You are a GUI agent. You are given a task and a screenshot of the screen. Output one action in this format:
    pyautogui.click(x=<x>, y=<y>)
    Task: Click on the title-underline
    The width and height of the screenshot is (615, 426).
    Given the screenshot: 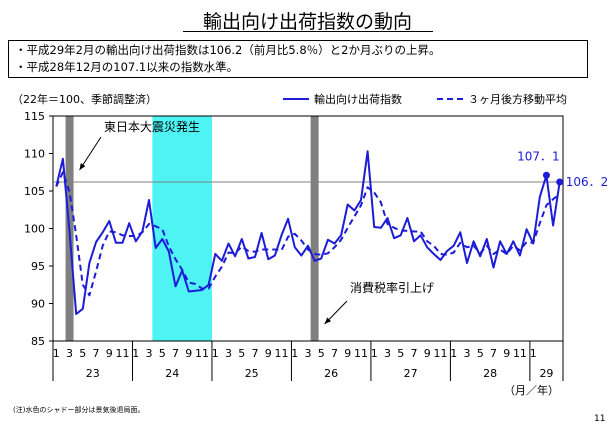 What is the action you would take?
    pyautogui.click(x=308, y=31)
    